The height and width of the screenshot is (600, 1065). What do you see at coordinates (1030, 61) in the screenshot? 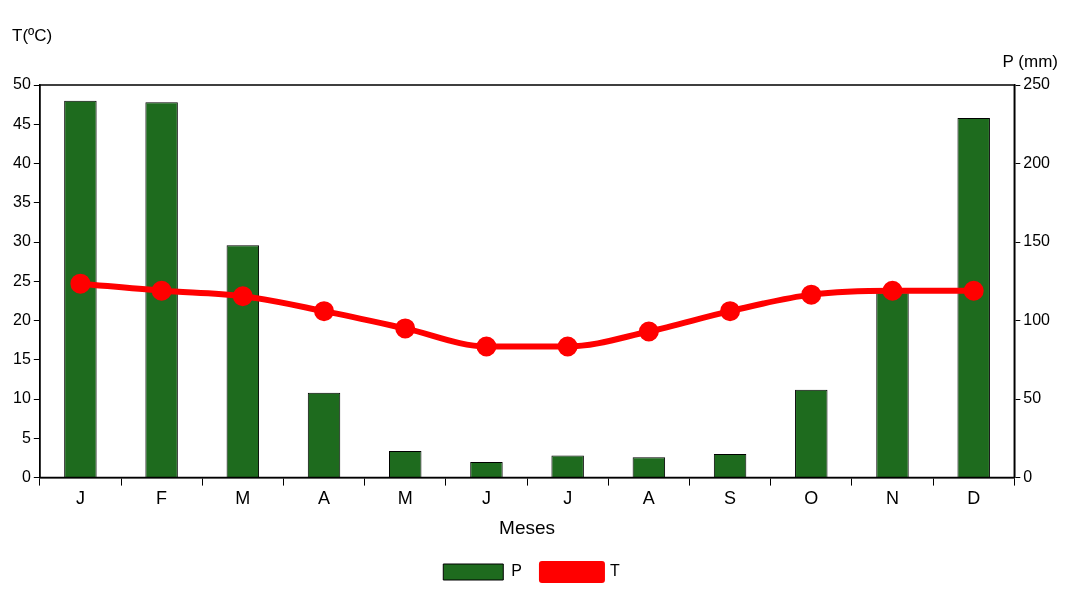
I see `y2-axis-title: P (mm)` at bounding box center [1030, 61].